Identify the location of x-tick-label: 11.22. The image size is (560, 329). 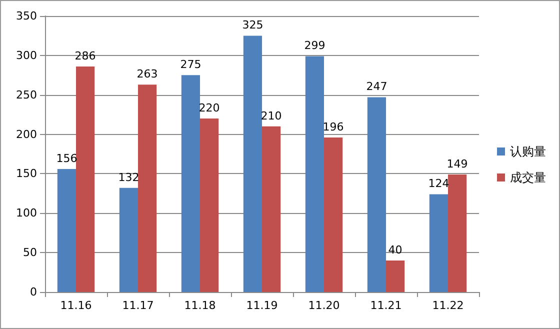
(448, 305).